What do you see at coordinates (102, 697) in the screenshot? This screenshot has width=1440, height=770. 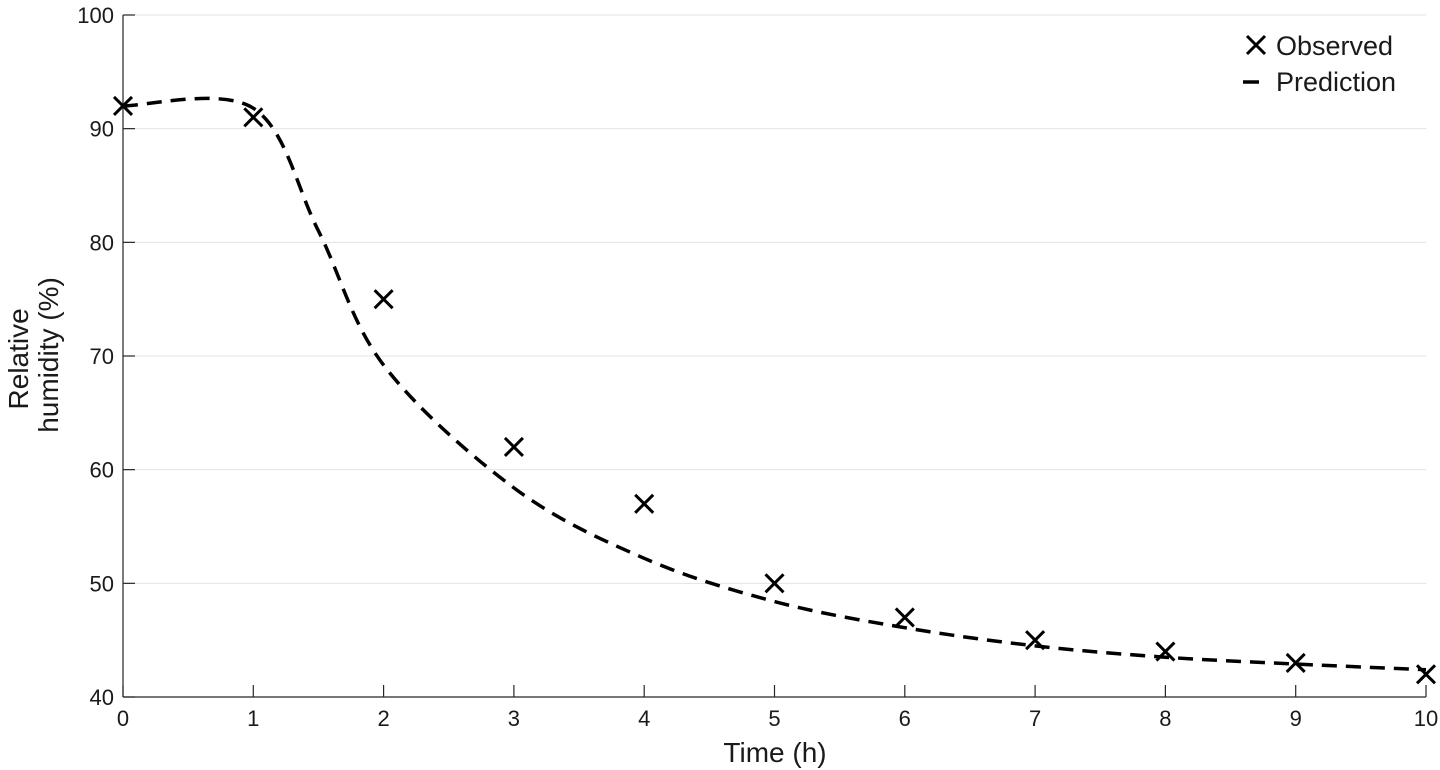 I see `y-tick-label-40: 40` at bounding box center [102, 697].